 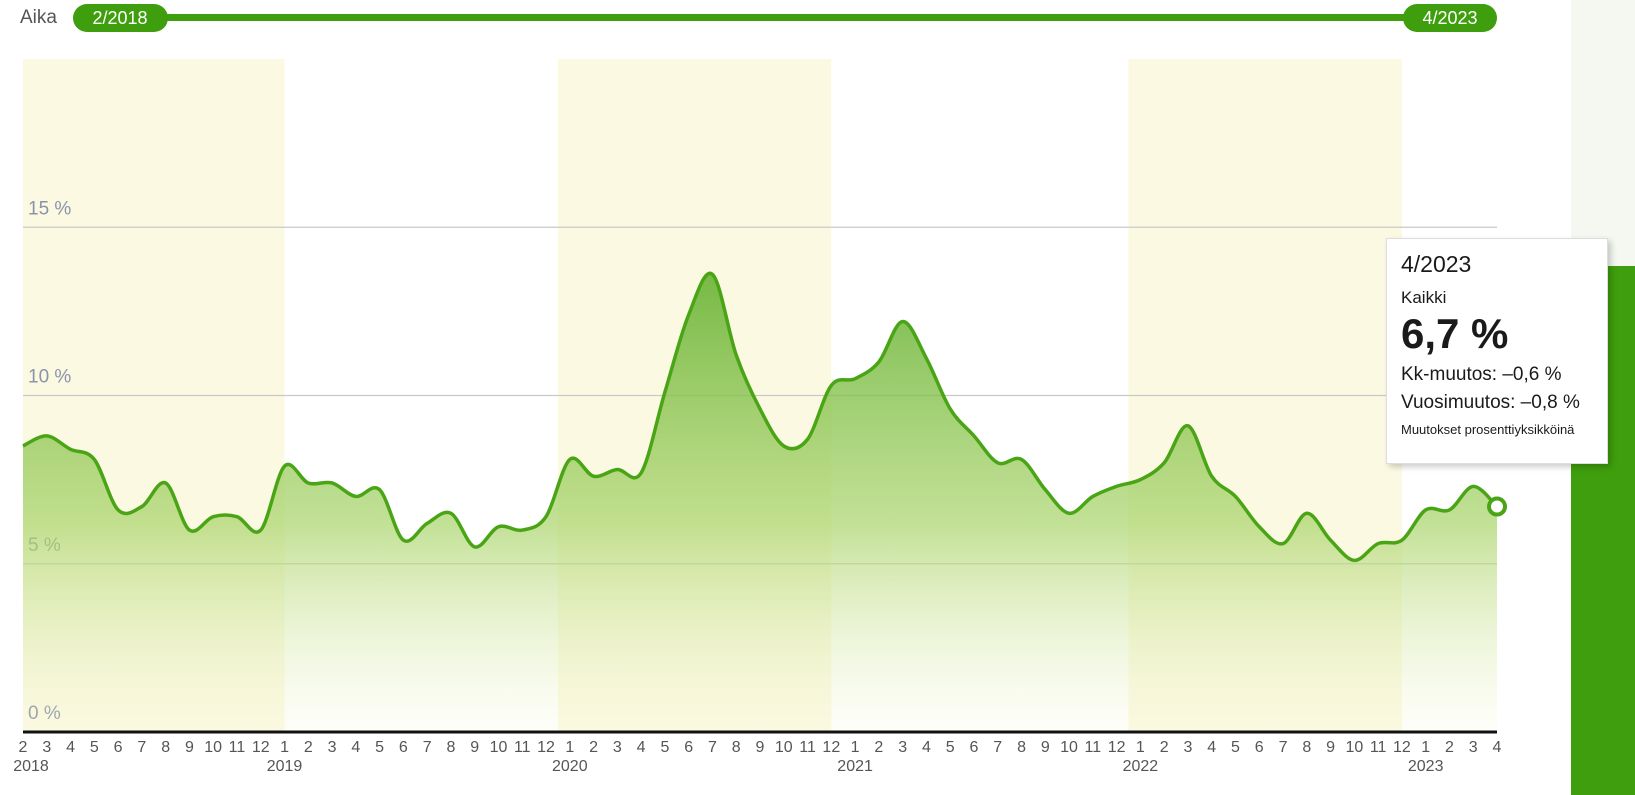 I want to click on y-tick-label: 15 %, so click(x=49, y=208).